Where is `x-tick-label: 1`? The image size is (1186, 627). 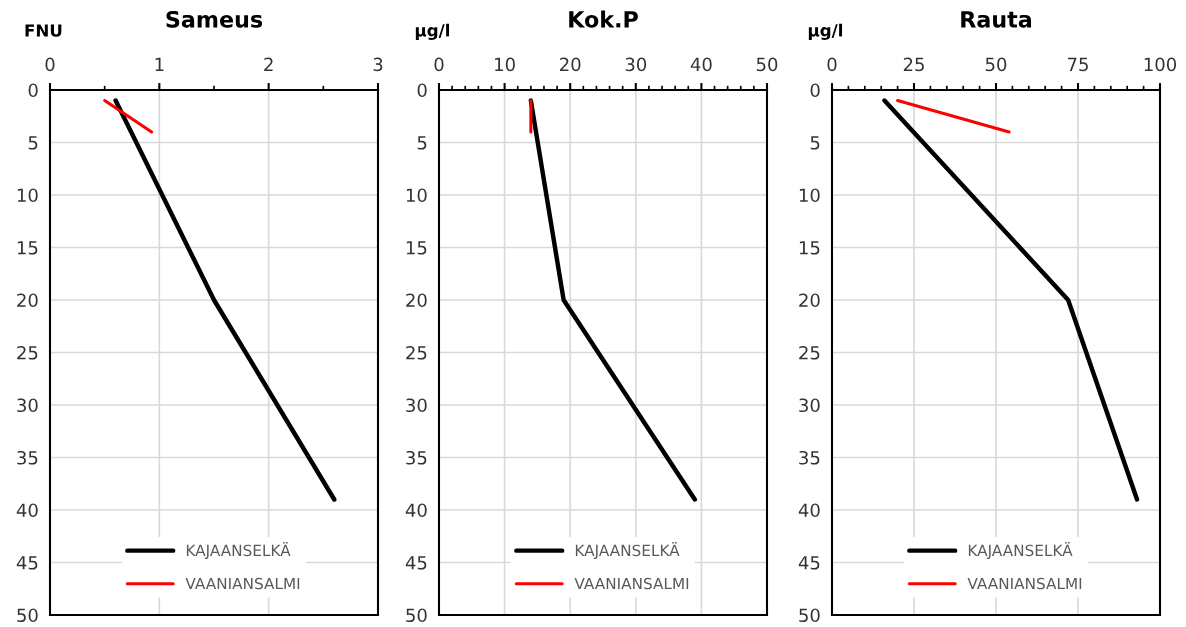
x-tick-label: 1 is located at coordinates (159, 64).